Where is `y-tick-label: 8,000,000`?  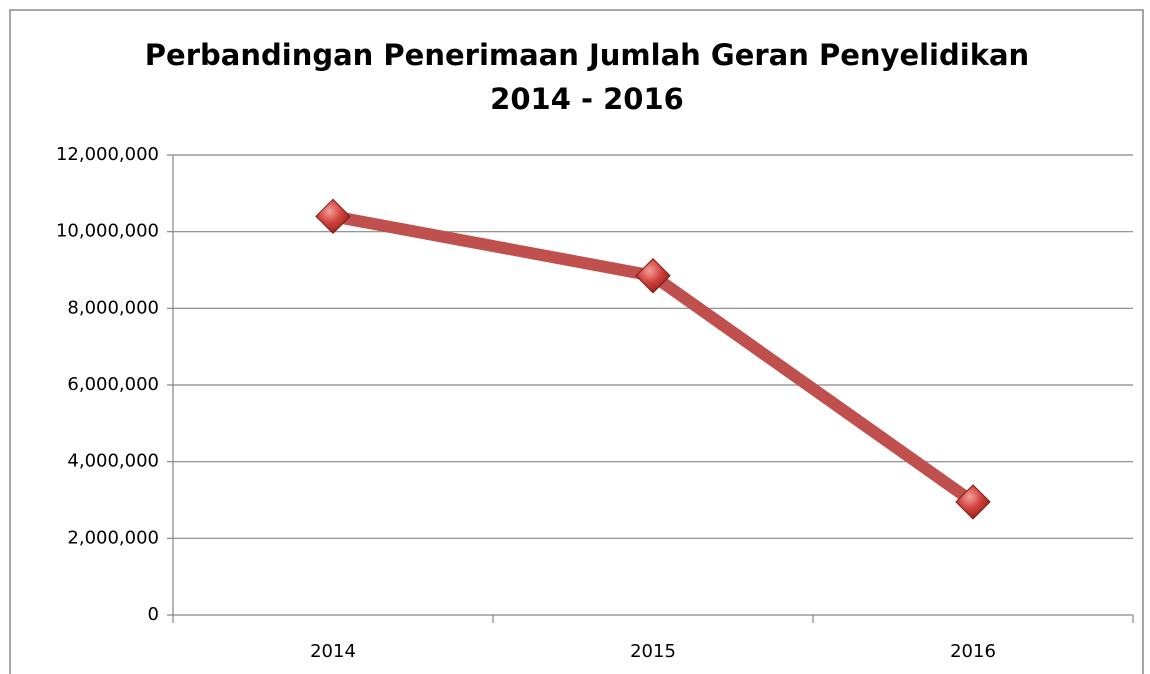
y-tick-label: 8,000,000 is located at coordinates (113, 307).